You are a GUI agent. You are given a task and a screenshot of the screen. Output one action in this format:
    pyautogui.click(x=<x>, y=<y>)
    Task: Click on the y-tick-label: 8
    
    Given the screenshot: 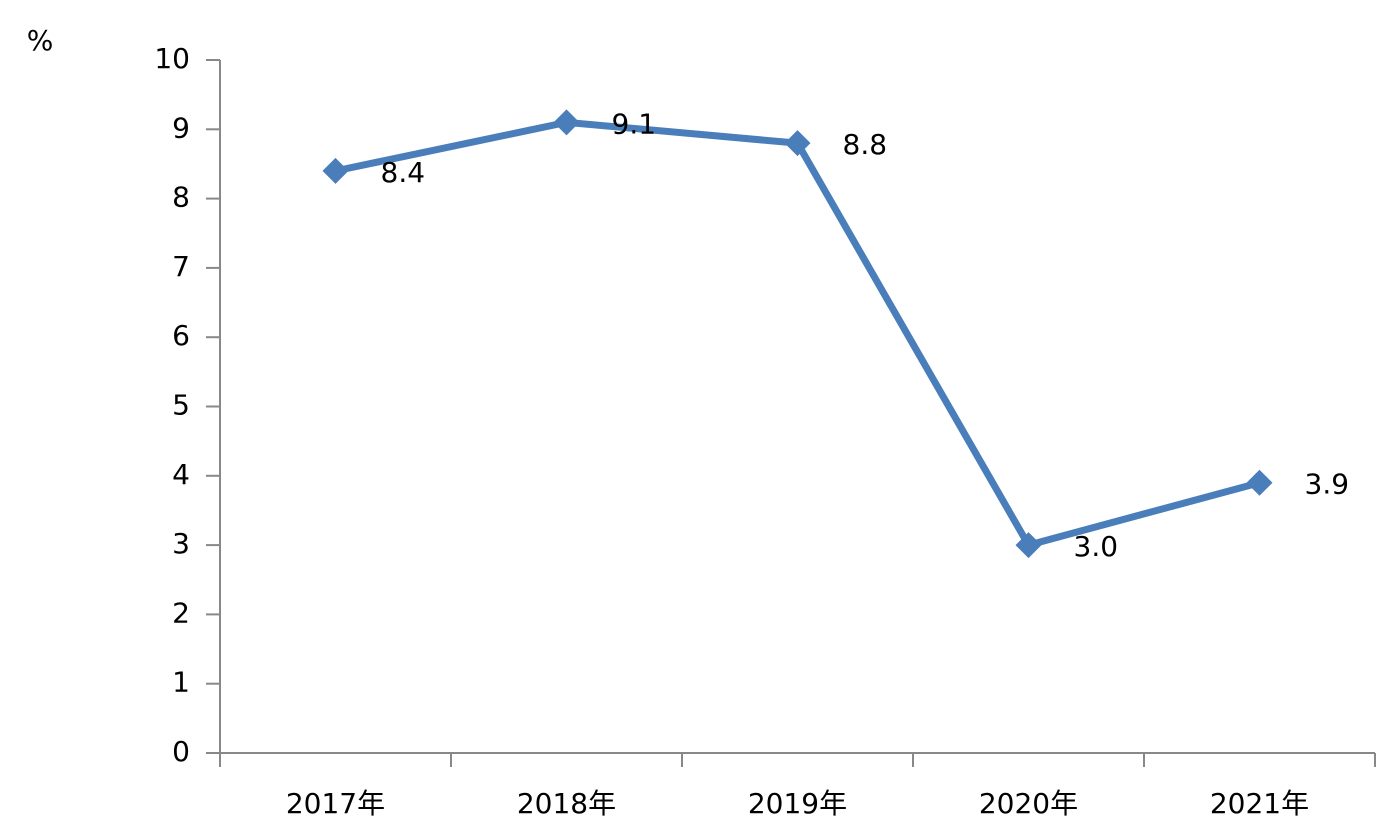 What is the action you would take?
    pyautogui.click(x=181, y=197)
    